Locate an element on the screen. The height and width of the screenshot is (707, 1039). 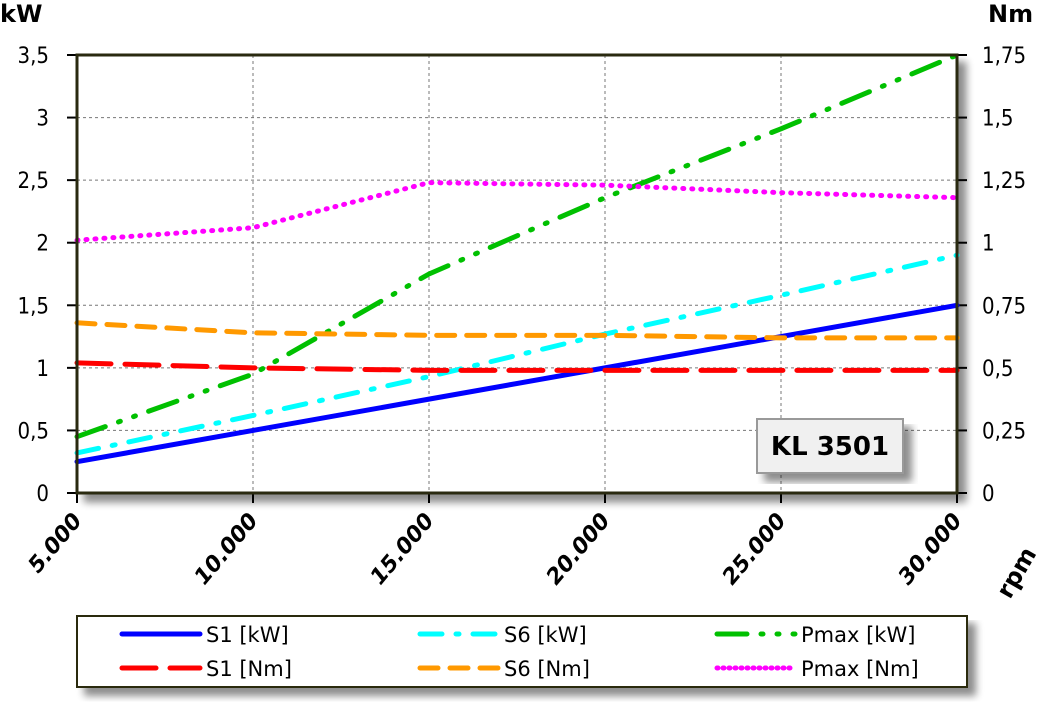
y-left-tick-label: 3,5 is located at coordinates (33, 56).